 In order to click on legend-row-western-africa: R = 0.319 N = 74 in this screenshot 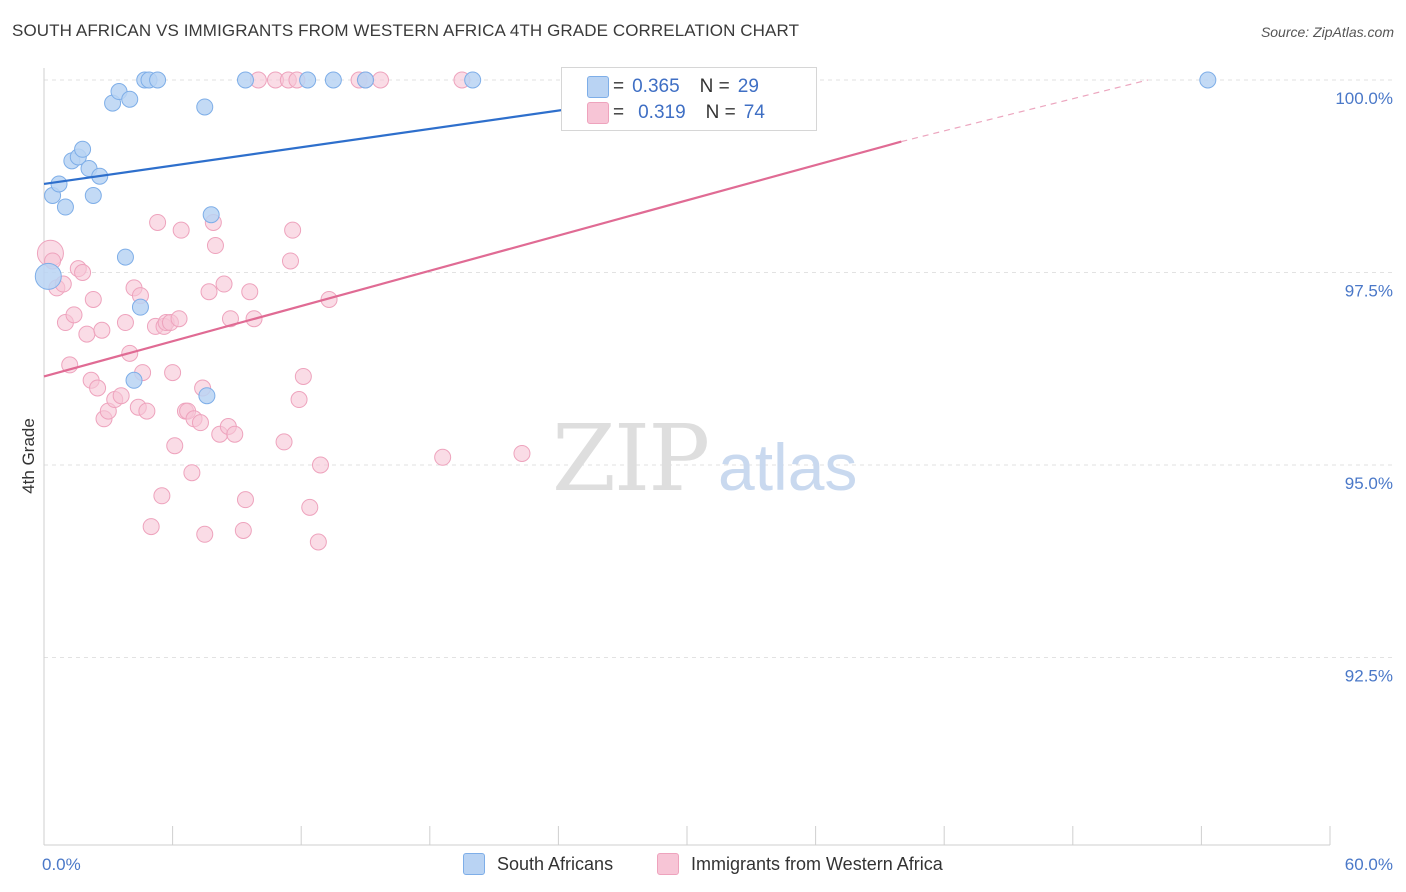, I will do `click(676, 113)`.